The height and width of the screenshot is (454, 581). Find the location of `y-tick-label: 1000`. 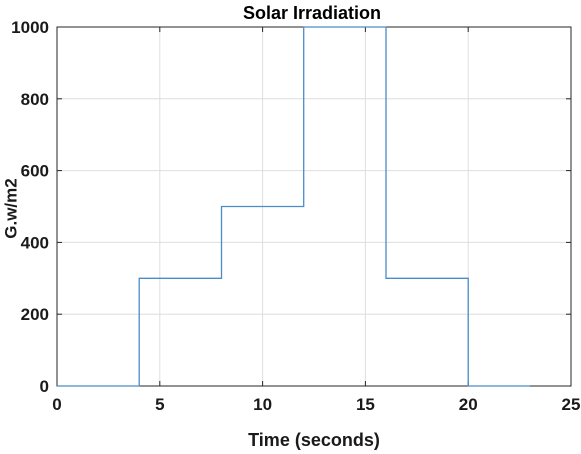

y-tick-label: 1000 is located at coordinates (30, 27).